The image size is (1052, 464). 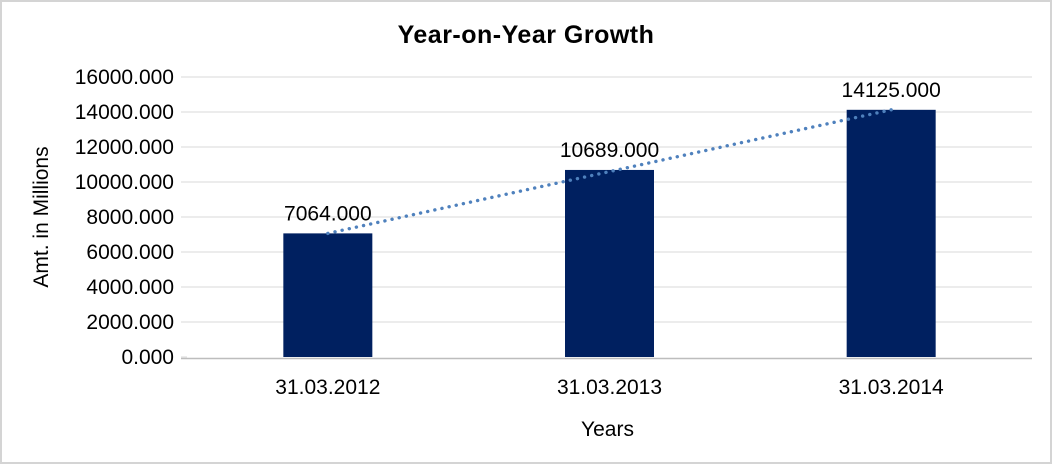 What do you see at coordinates (124, 182) in the screenshot?
I see `y-tick-label: 10000.000` at bounding box center [124, 182].